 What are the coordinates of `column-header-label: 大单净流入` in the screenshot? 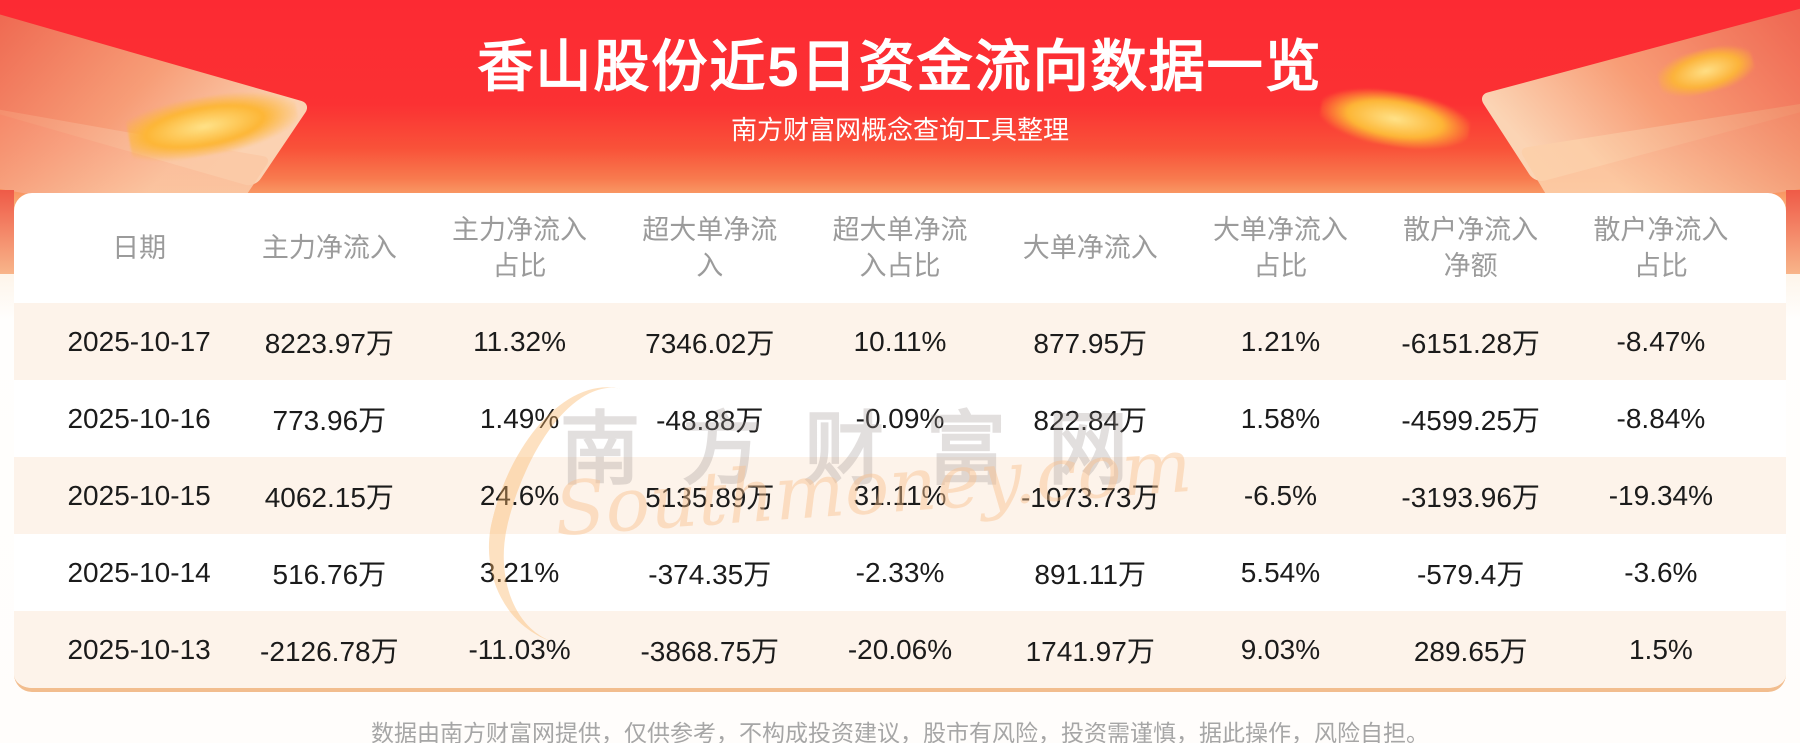 It's located at (1090, 247).